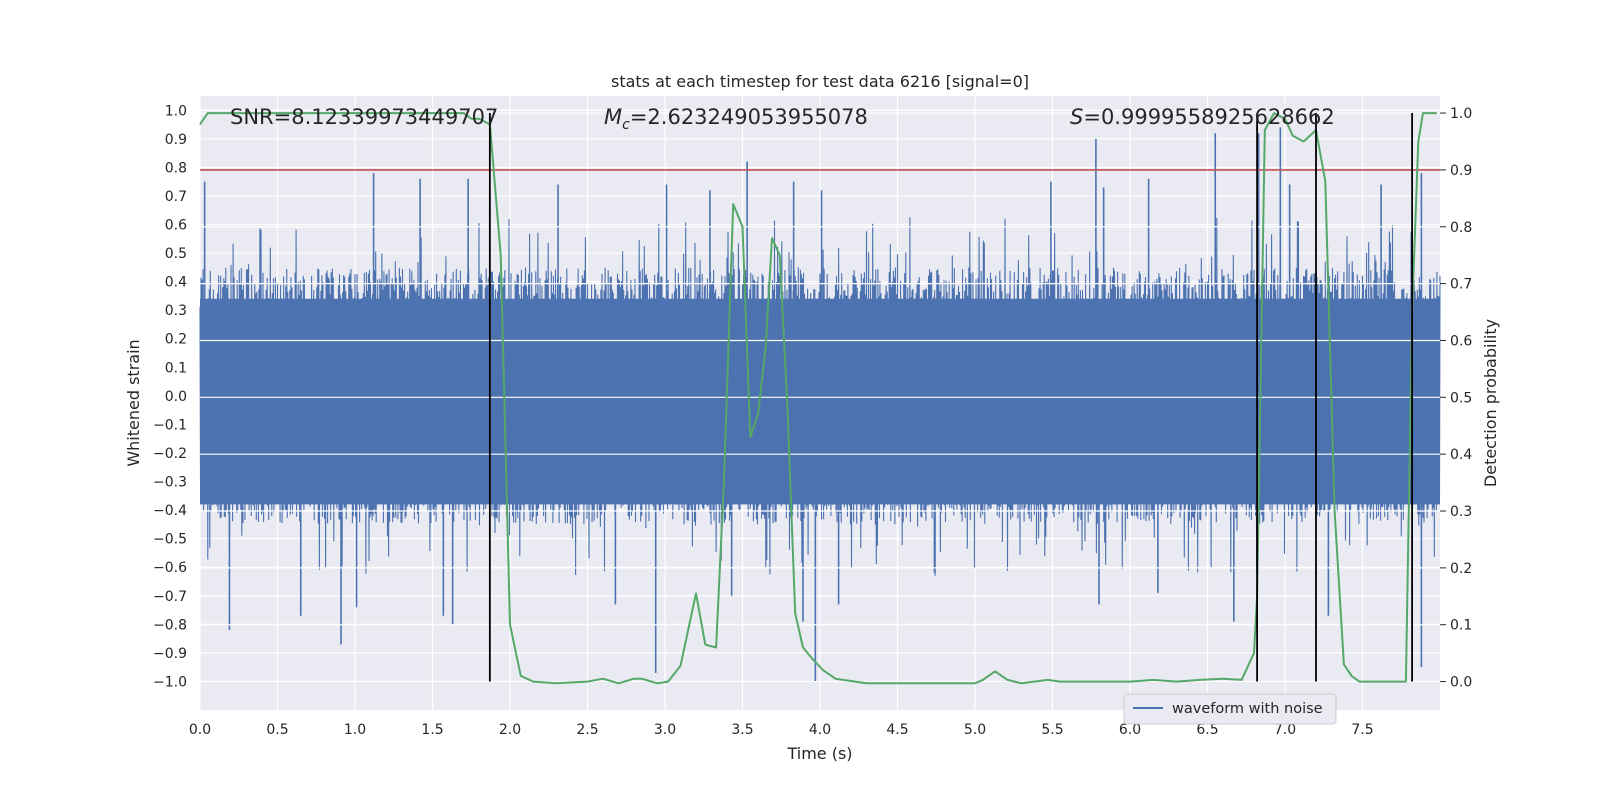 The image size is (1600, 800). I want to click on y-tick-label: 0.8, so click(176, 168).